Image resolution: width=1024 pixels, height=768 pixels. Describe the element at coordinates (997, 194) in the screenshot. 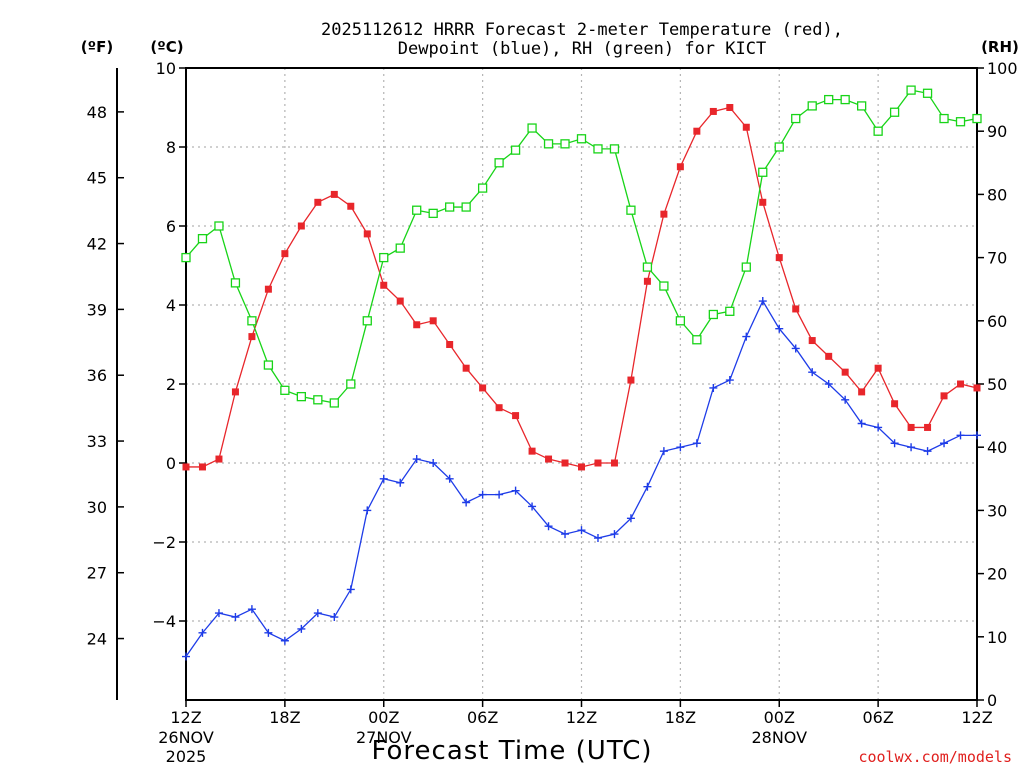

I see `rh-tick-label: 80` at that location.